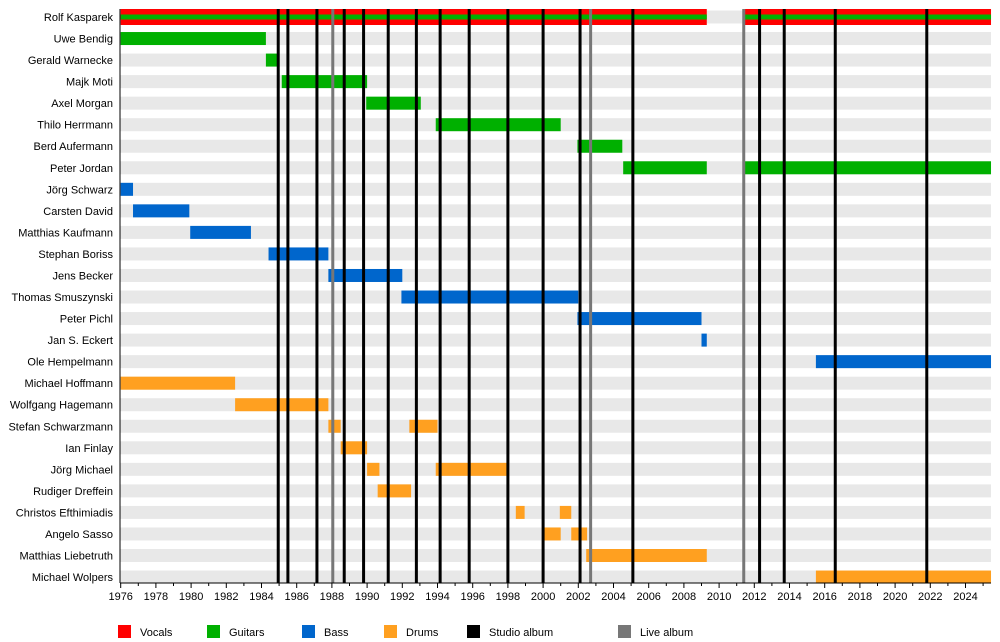  What do you see at coordinates (86, 320) in the screenshot?
I see `member-label: Peter Pichl` at bounding box center [86, 320].